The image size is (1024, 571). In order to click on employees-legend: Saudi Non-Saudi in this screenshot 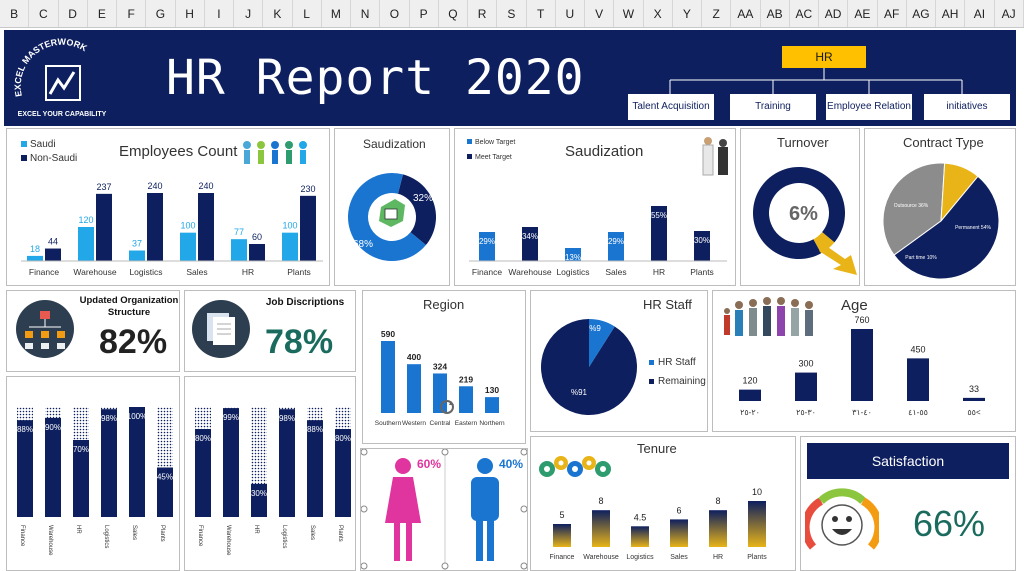, I will do `click(49, 151)`.